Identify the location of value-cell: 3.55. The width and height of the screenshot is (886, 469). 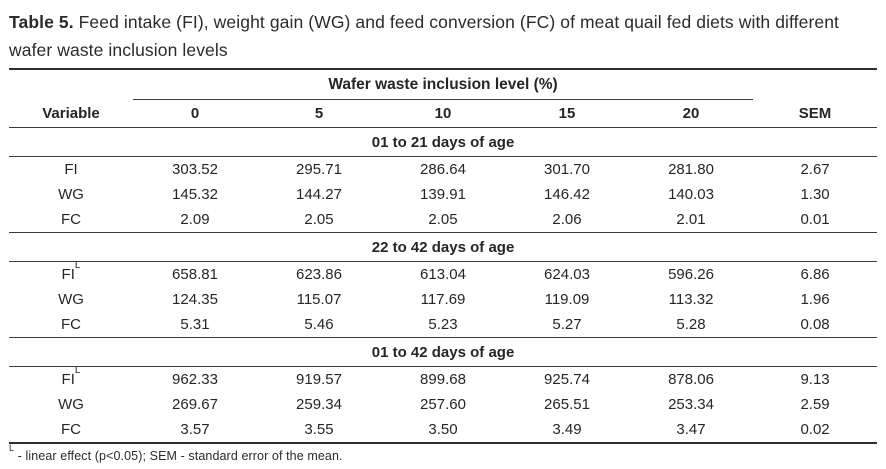
(319, 429).